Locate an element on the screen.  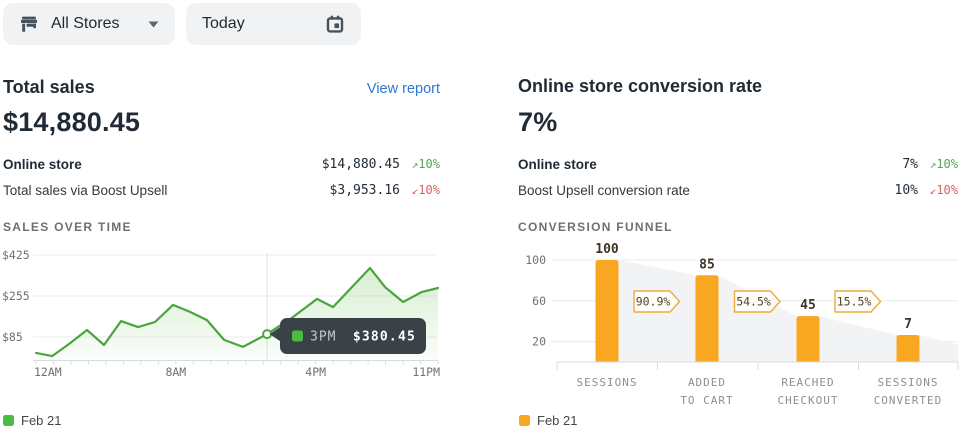
svg-text: 15.5% is located at coordinates (854, 302).